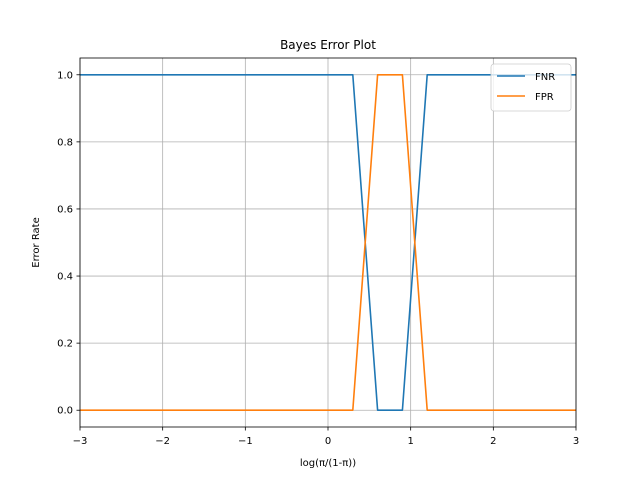 Image resolution: width=640 pixels, height=480 pixels. I want to click on y-axis-label: Error Rate, so click(36, 242).